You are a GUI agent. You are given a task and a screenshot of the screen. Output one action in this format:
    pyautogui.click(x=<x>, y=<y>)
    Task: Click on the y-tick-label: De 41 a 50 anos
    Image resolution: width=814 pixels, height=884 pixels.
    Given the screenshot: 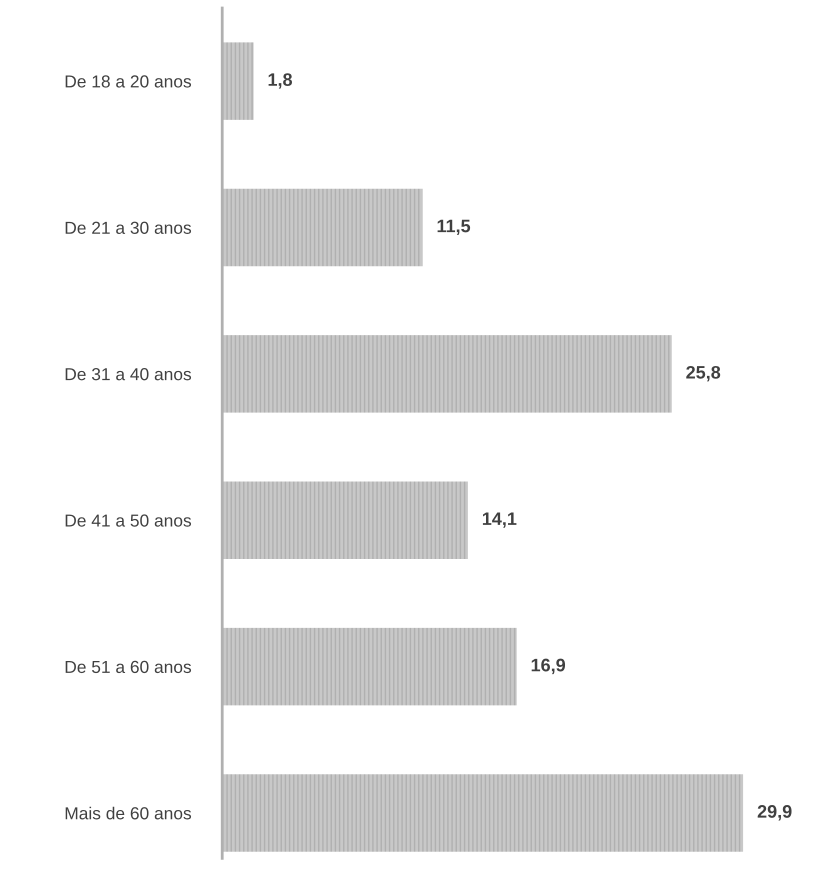 What is the action you would take?
    pyautogui.click(x=129, y=520)
    